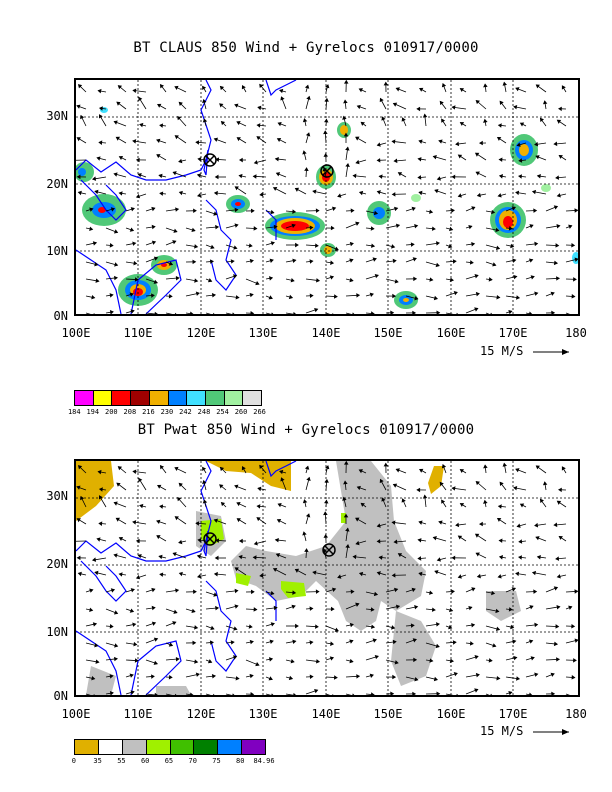 This screenshot has width=612, height=792. I want to click on panel-1-colorbar-tick: 216, so click(148, 412).